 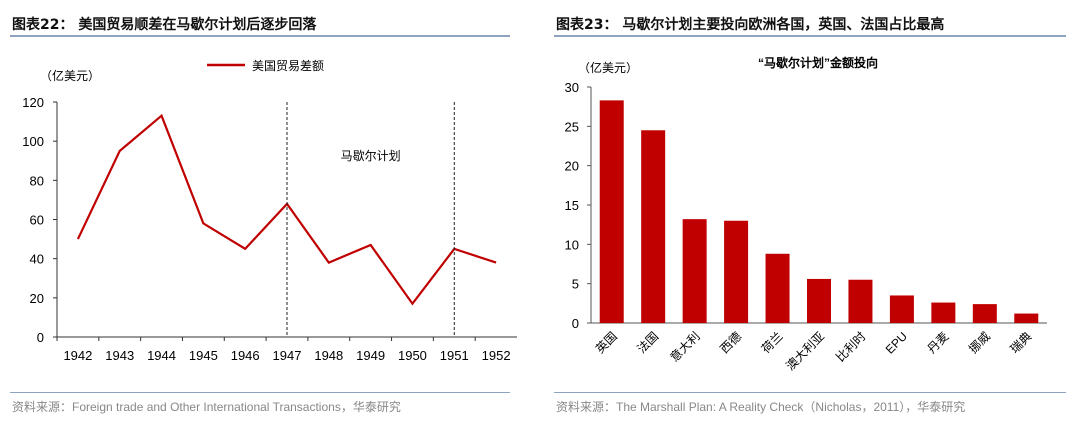 I want to click on x-tick-label: 1948, so click(x=328, y=355).